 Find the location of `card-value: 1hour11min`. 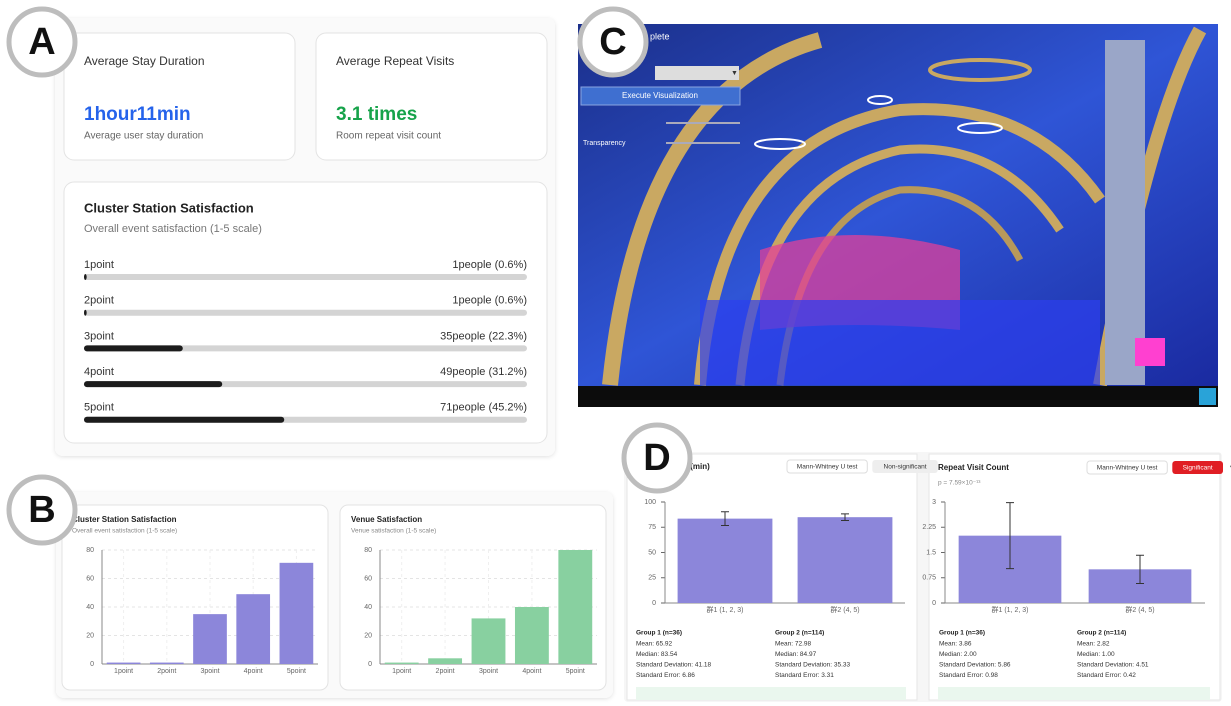

card-value: 1hour11min is located at coordinates (137, 114).